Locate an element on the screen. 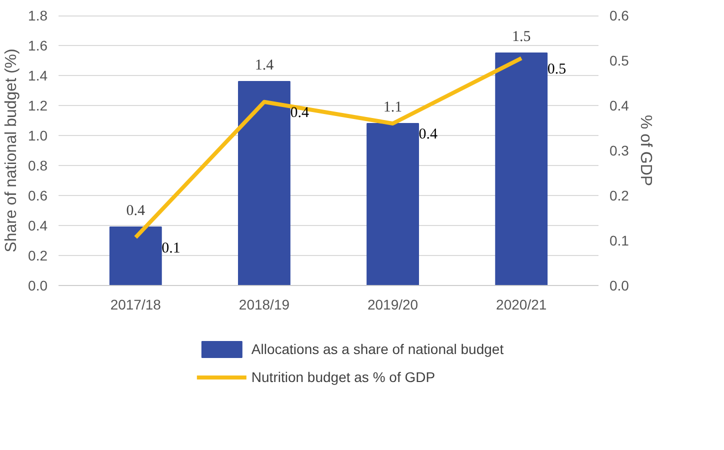 Image resolution: width=724 pixels, height=450 pixels. text: 1.0 is located at coordinates (38, 136).